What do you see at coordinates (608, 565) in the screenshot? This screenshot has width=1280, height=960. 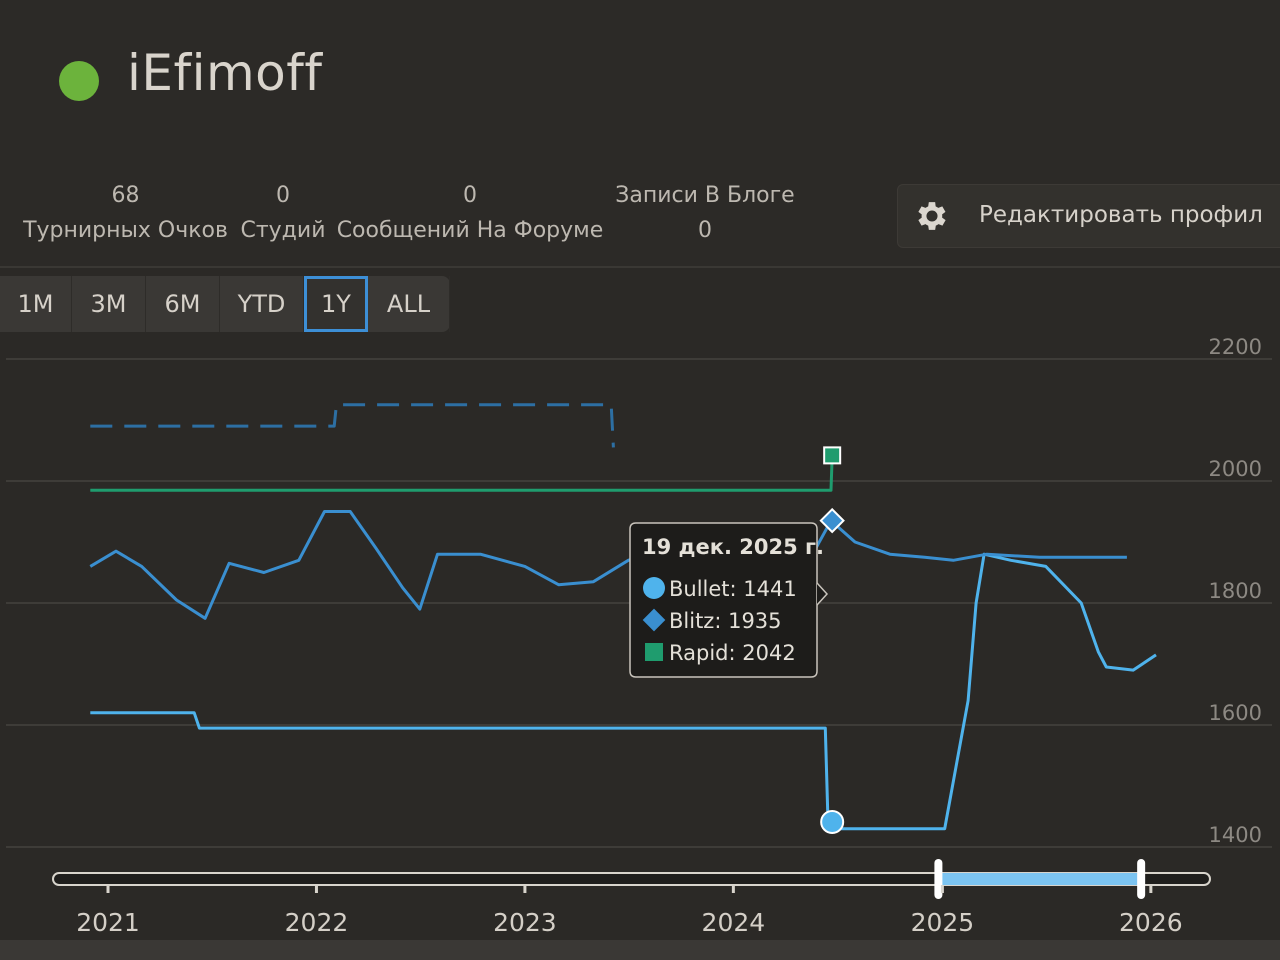 I see `series-line-blitz` at bounding box center [608, 565].